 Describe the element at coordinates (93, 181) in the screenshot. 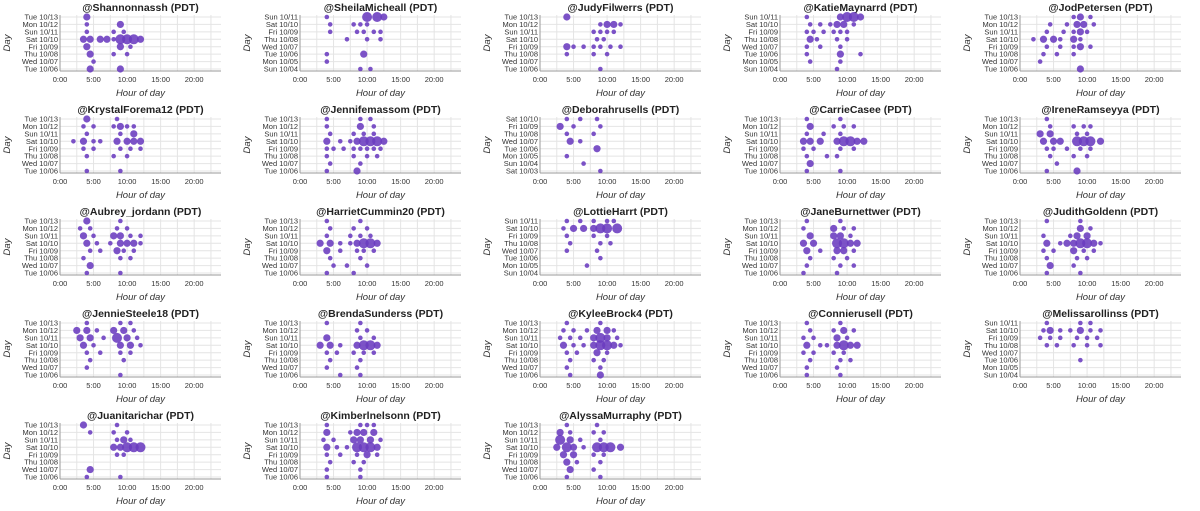

I see `x-tick-label: 5:00` at that location.